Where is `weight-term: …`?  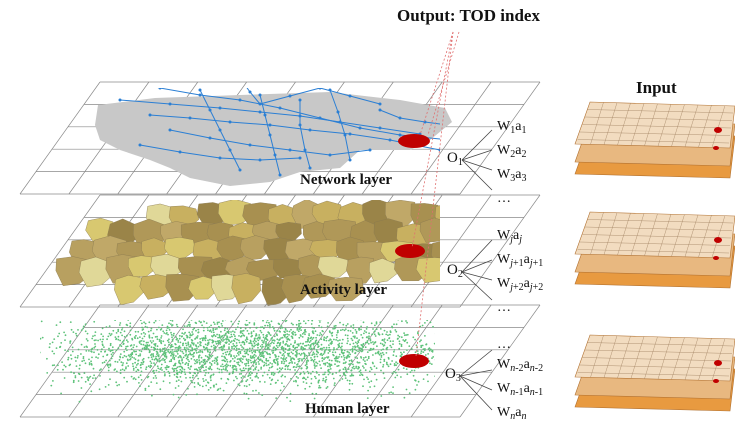 weight-term: … is located at coordinates (504, 198).